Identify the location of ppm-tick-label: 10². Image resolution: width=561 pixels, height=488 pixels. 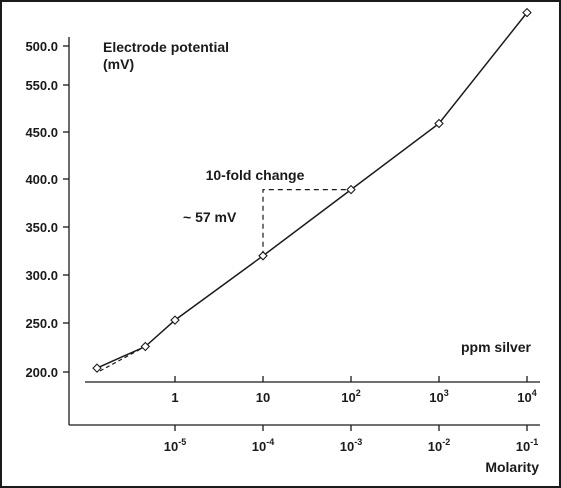
(350, 396).